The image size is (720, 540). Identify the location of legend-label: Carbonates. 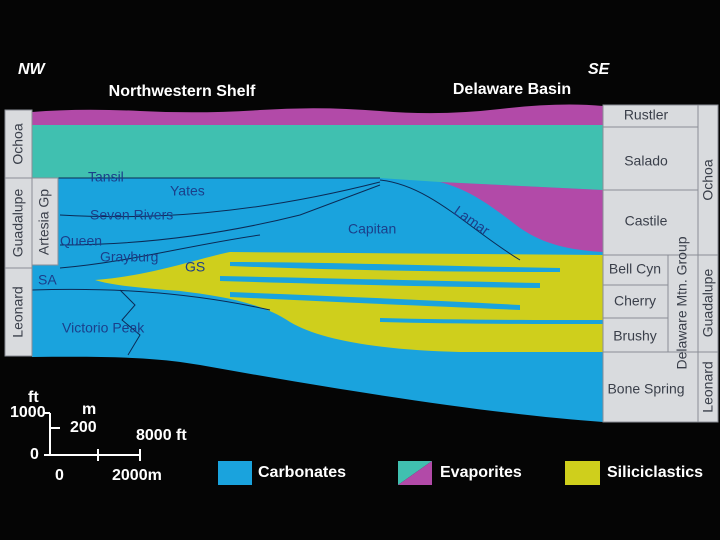
(302, 472).